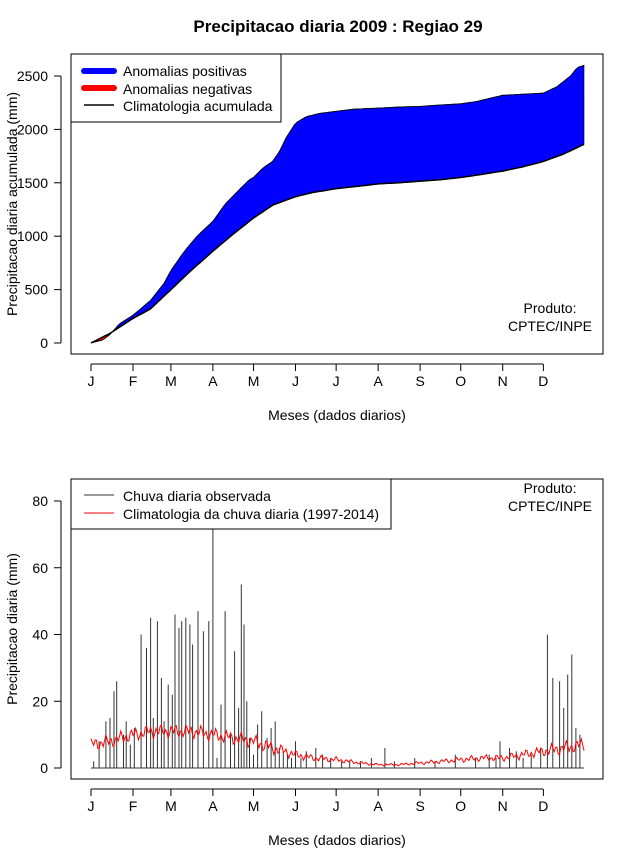 The width and height of the screenshot is (640, 855). Describe the element at coordinates (550, 326) in the screenshot. I see `top-product-source: CPTEC/INPE` at that location.